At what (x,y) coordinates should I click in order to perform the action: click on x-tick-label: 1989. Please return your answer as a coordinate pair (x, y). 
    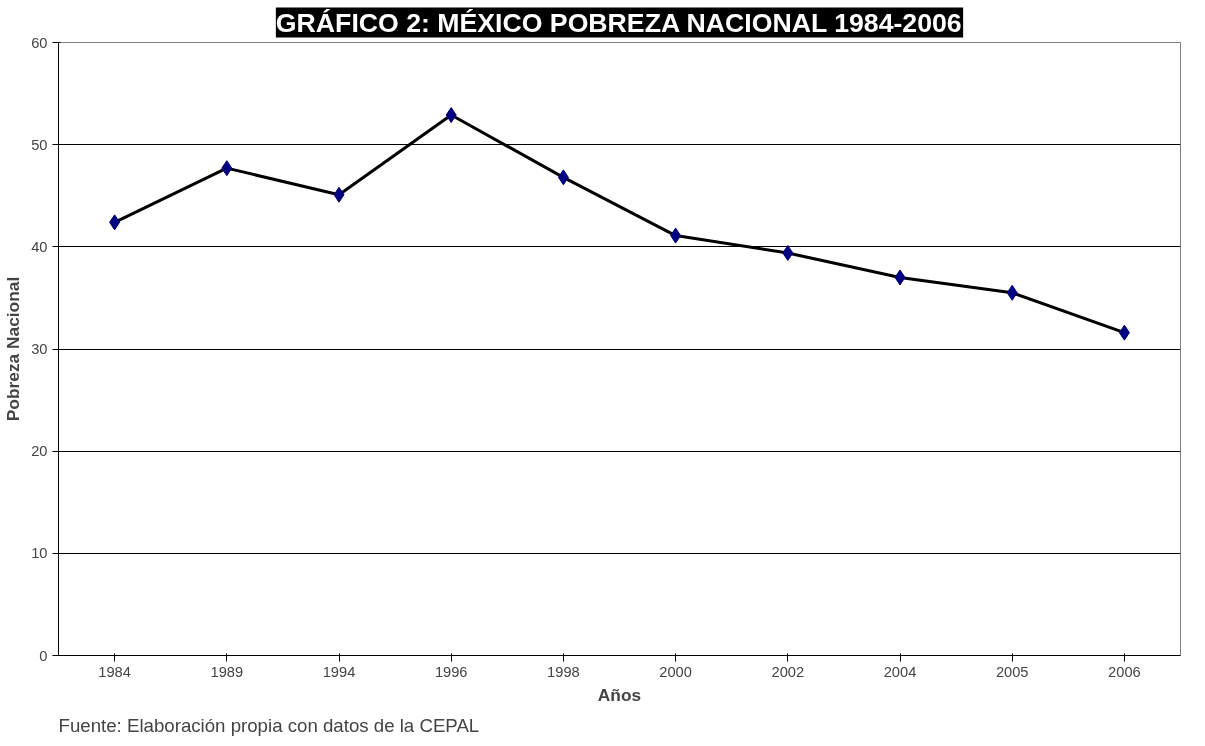
    Looking at the image, I should click on (227, 671).